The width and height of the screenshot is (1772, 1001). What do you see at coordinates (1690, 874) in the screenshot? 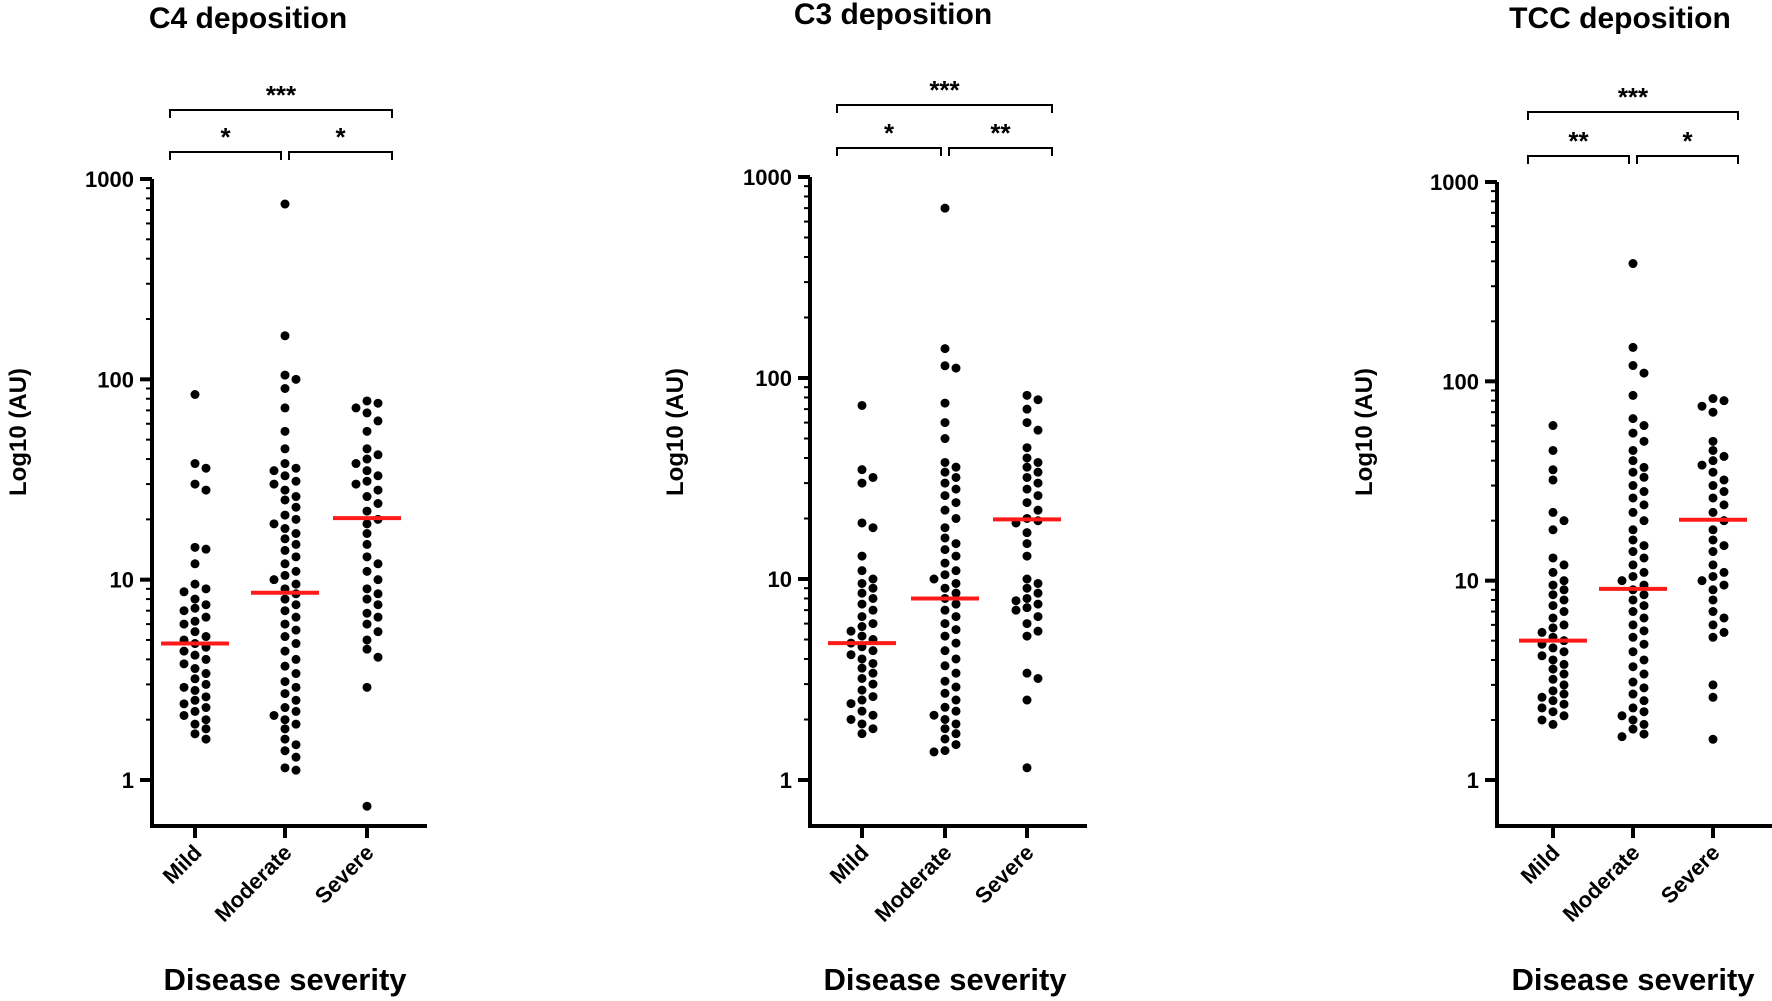
I see `x-tick-label: Severe` at bounding box center [1690, 874].